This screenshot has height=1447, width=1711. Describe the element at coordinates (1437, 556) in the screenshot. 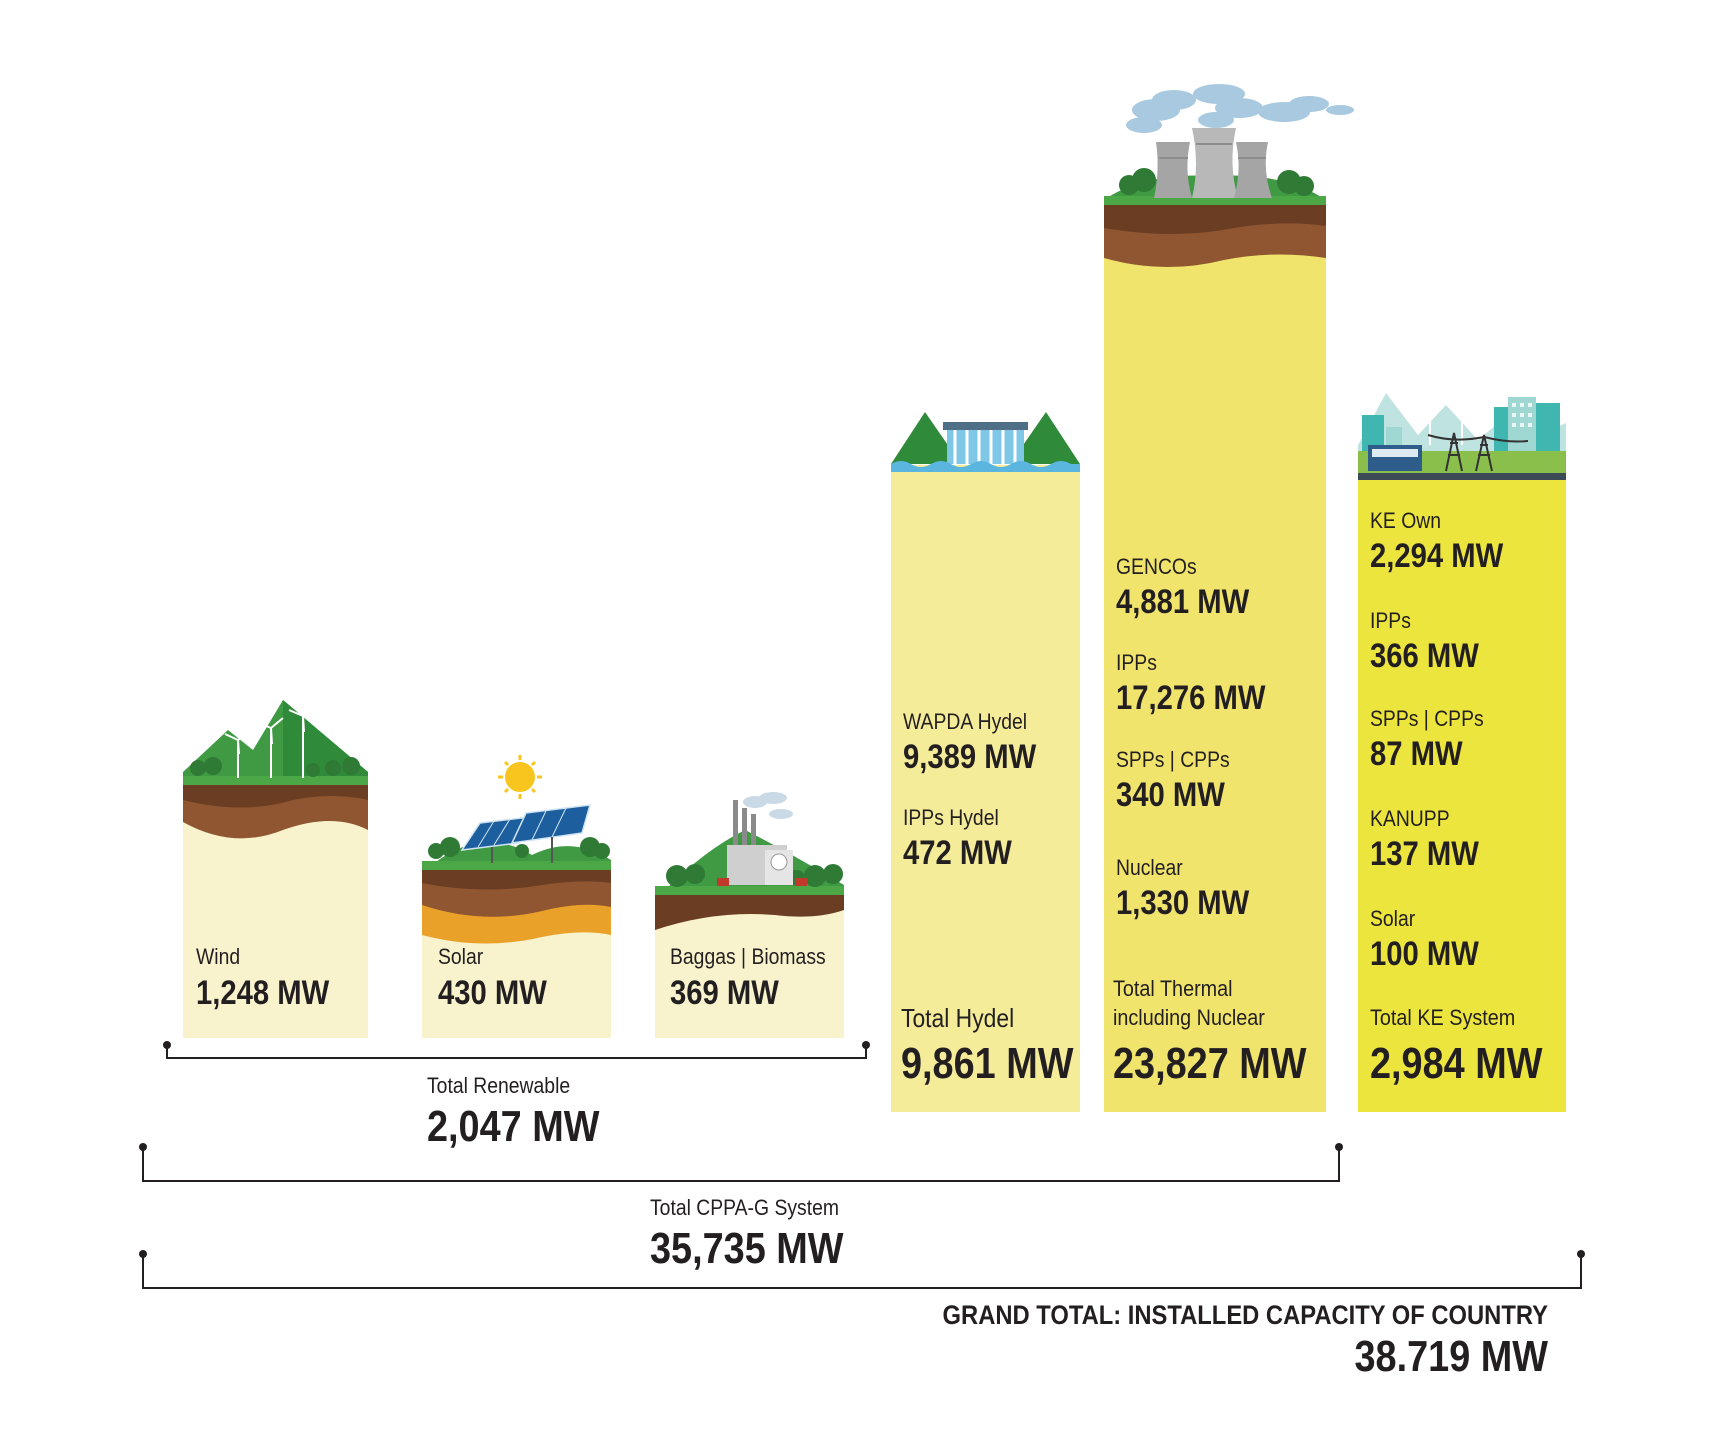

I see `ke-own-value: 2,294 MW` at that location.